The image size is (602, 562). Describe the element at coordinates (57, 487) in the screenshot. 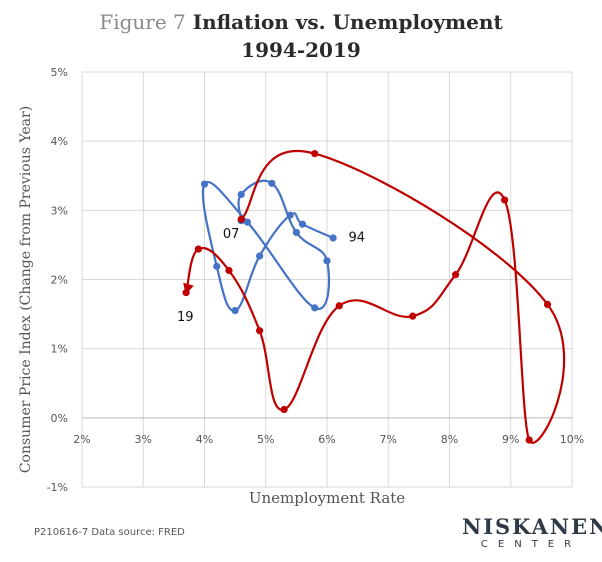

I see `y-tick-label: -1%` at that location.